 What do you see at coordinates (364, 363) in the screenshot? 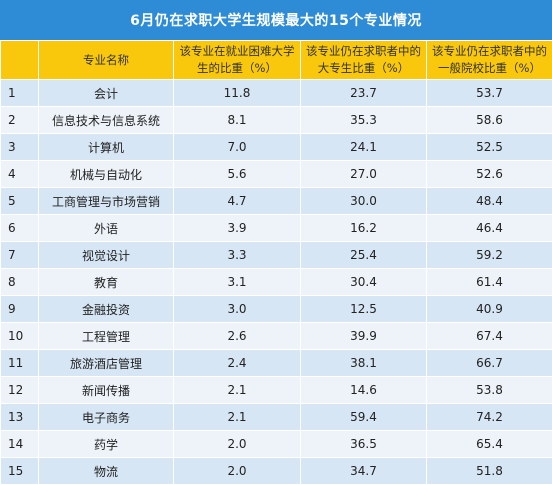
I see `junior-share-value: 38.1` at bounding box center [364, 363].